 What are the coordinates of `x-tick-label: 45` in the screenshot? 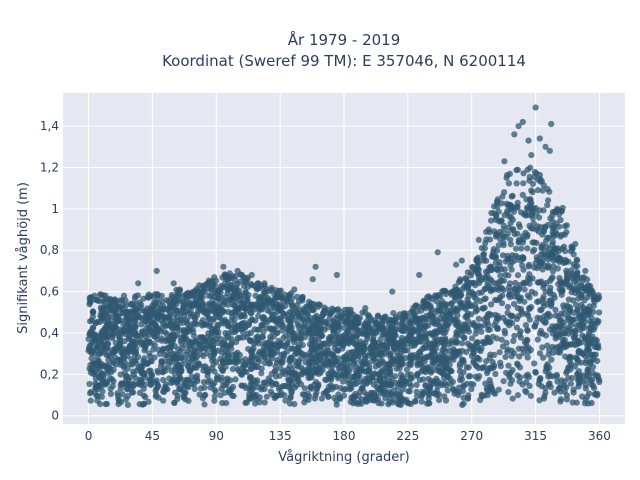 It's located at (152, 436).